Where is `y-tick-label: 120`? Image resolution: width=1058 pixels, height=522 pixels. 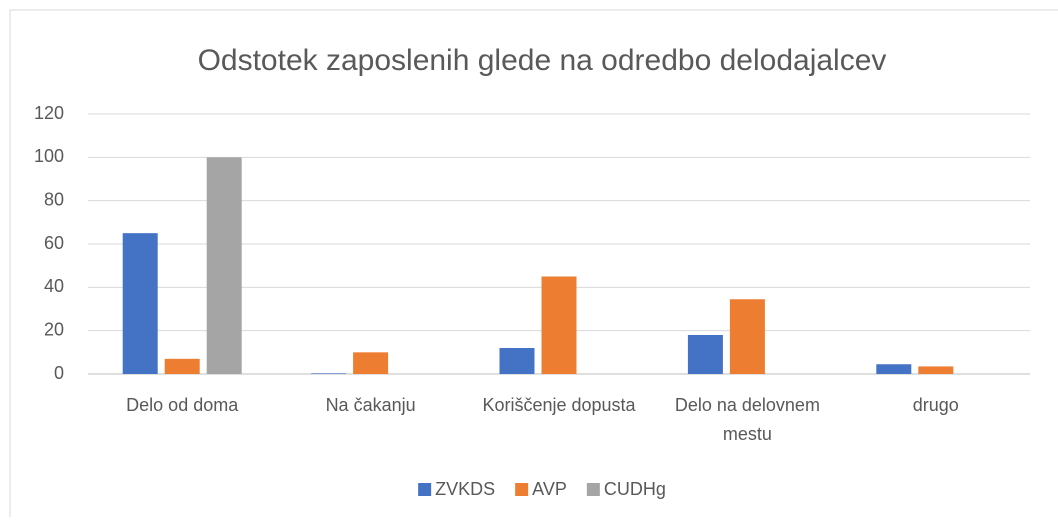 y-tick-label: 120 is located at coordinates (49, 113).